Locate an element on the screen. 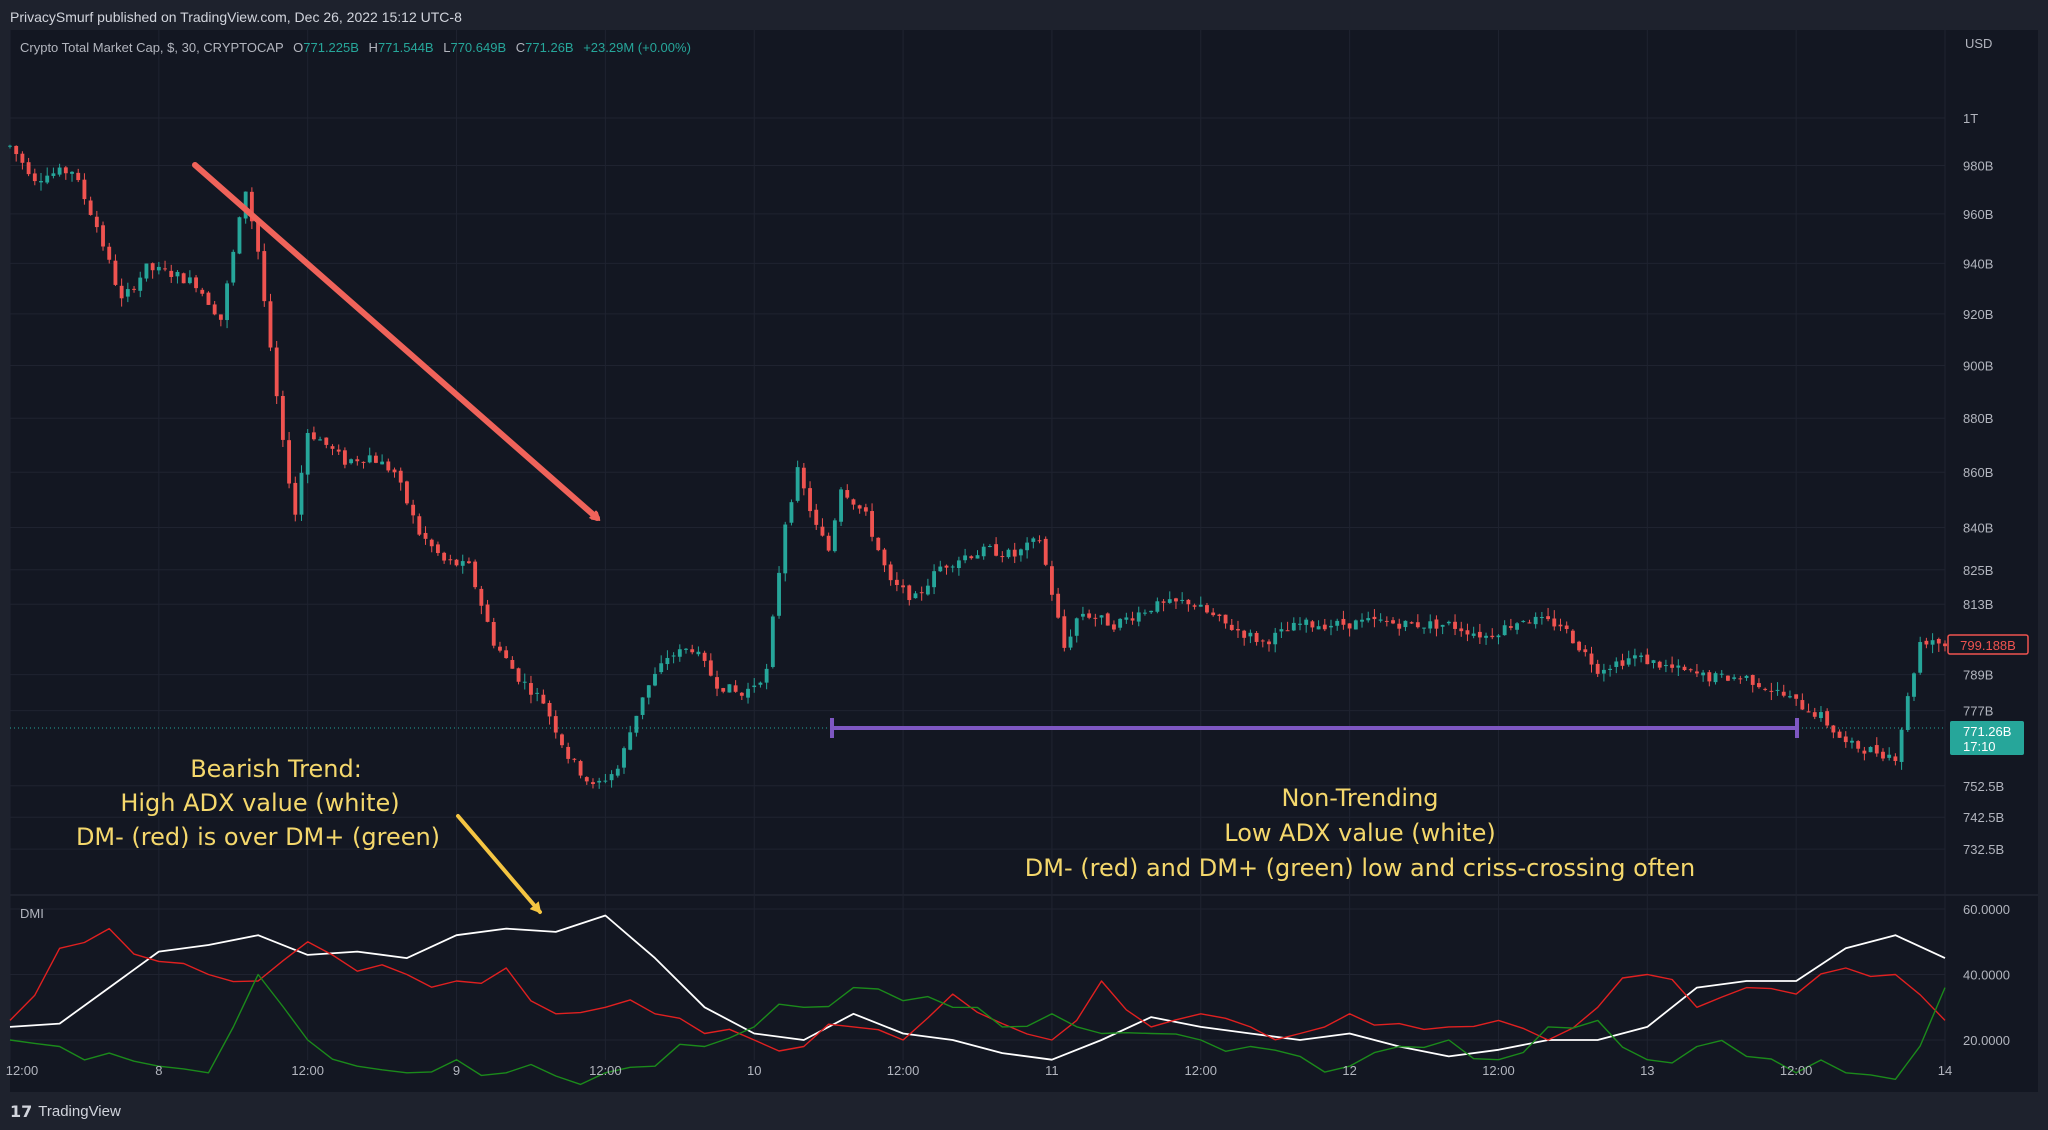 Image resolution: width=2048 pixels, height=1130 pixels. price-tick-label: 840B is located at coordinates (1978, 527).